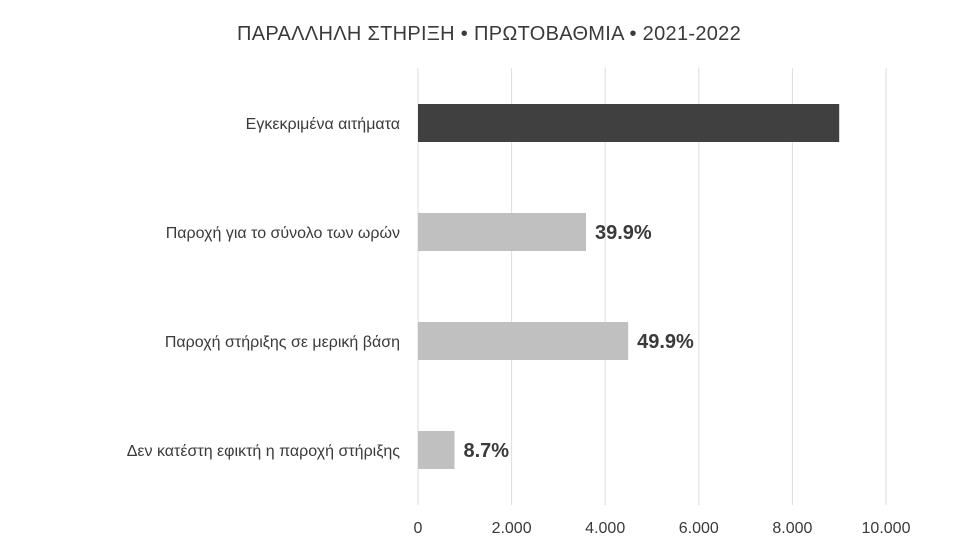  What do you see at coordinates (665, 342) in the screenshot?
I see `data-label: 49.9%` at bounding box center [665, 342].